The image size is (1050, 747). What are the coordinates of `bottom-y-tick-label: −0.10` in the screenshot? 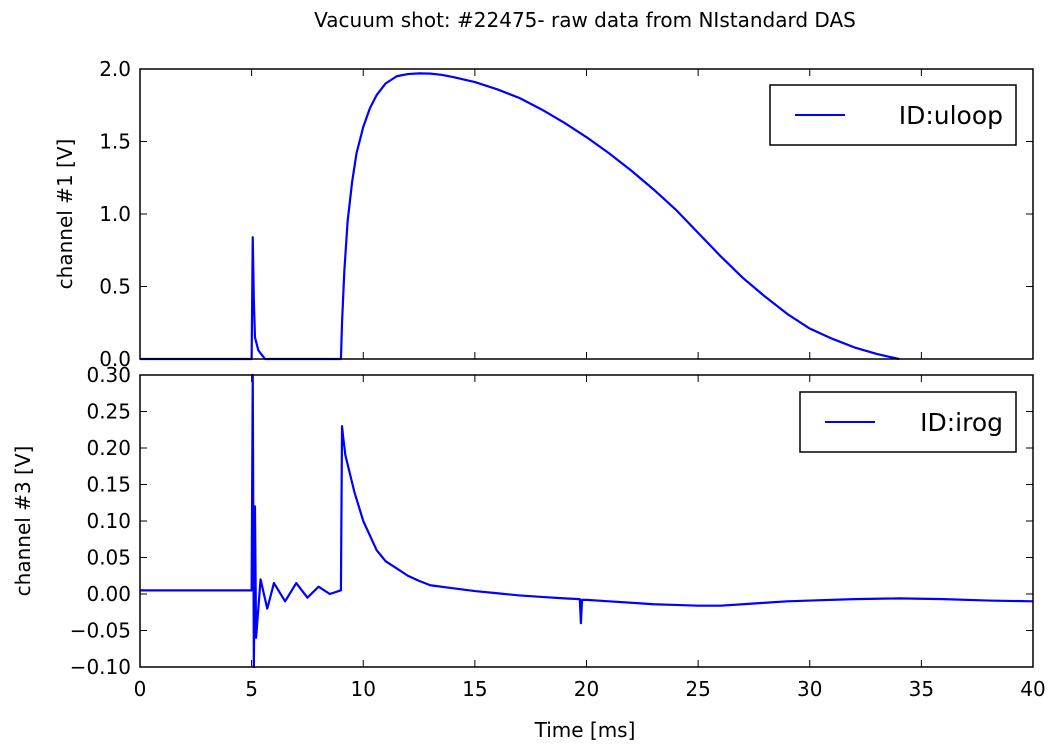 It's located at (100, 667).